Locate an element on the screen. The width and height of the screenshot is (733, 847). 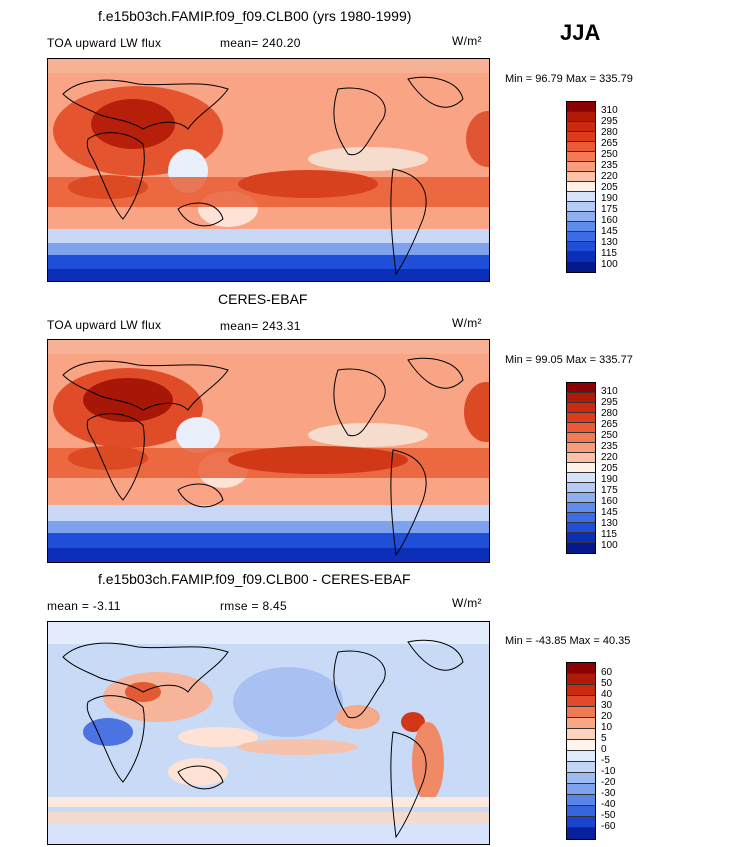
colorbar-tick-label: -10 is located at coordinates (608, 771).